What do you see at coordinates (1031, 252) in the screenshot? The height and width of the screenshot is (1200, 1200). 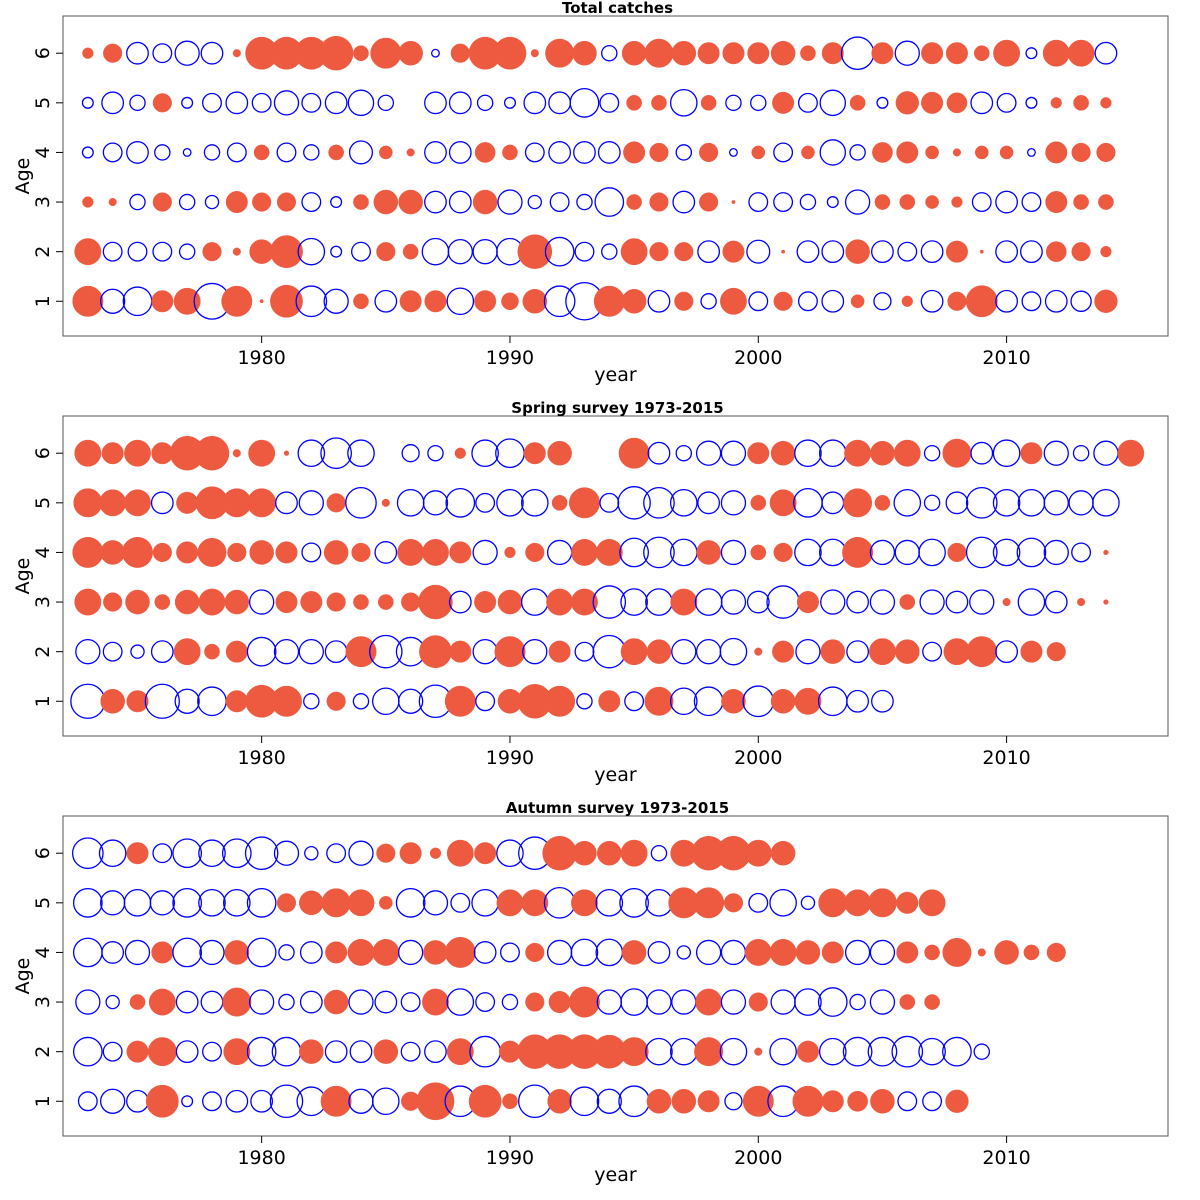 I see `negative-bubble-age2-2011` at bounding box center [1031, 252].